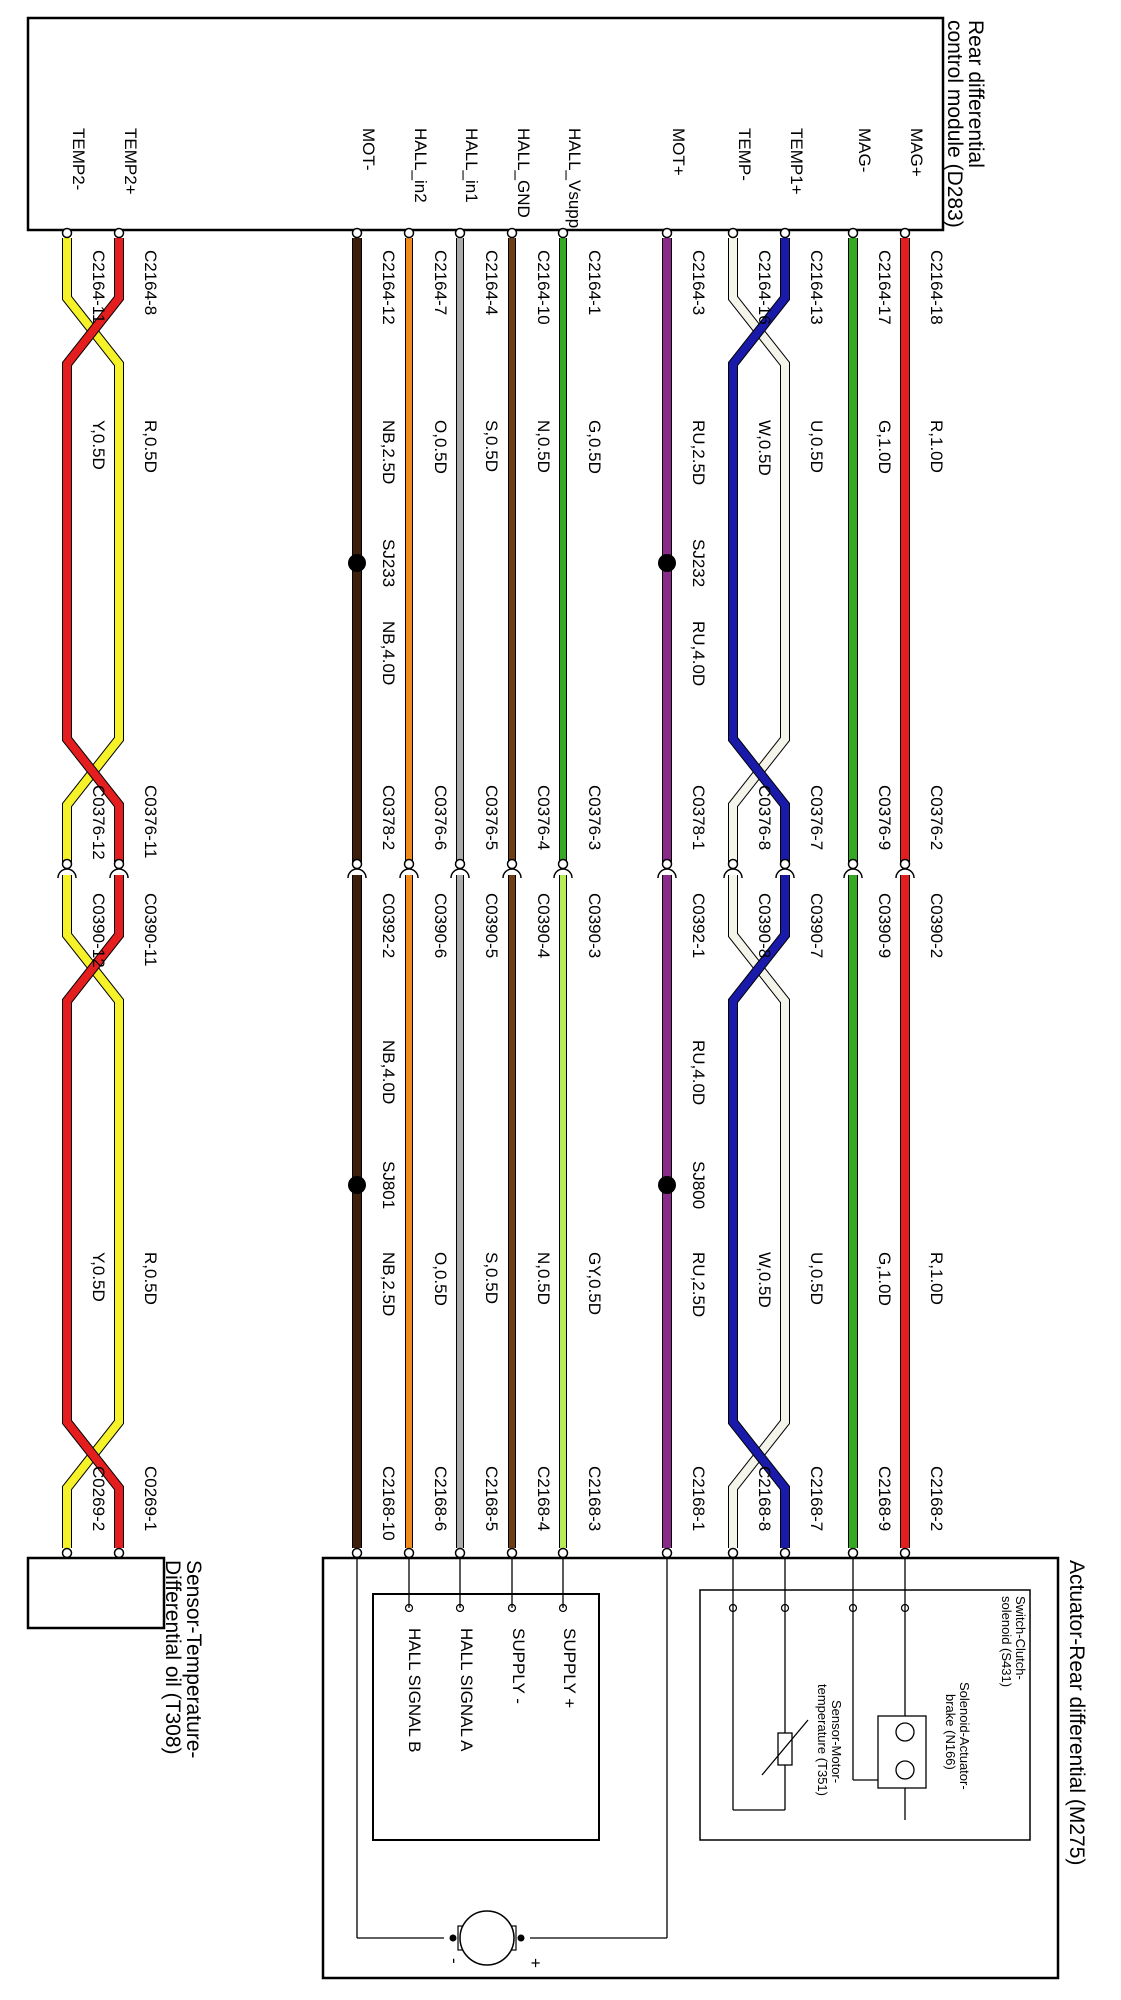 The height and width of the screenshot is (2000, 1121). Describe the element at coordinates (698, 452) in the screenshot. I see `wire-label-1-mot-: RU,2.5D` at that location.